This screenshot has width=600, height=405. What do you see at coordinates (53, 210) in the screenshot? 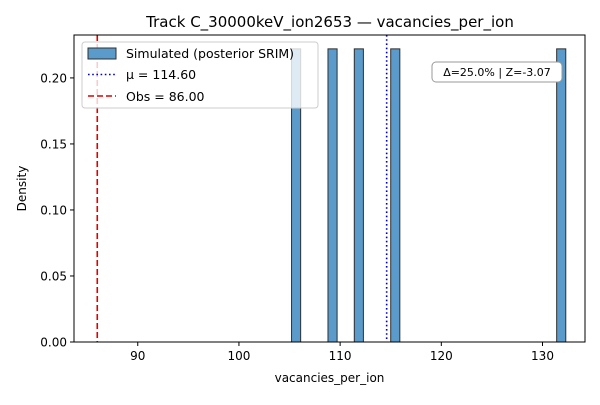
I see `y-tick-label: 0.10` at bounding box center [53, 210].